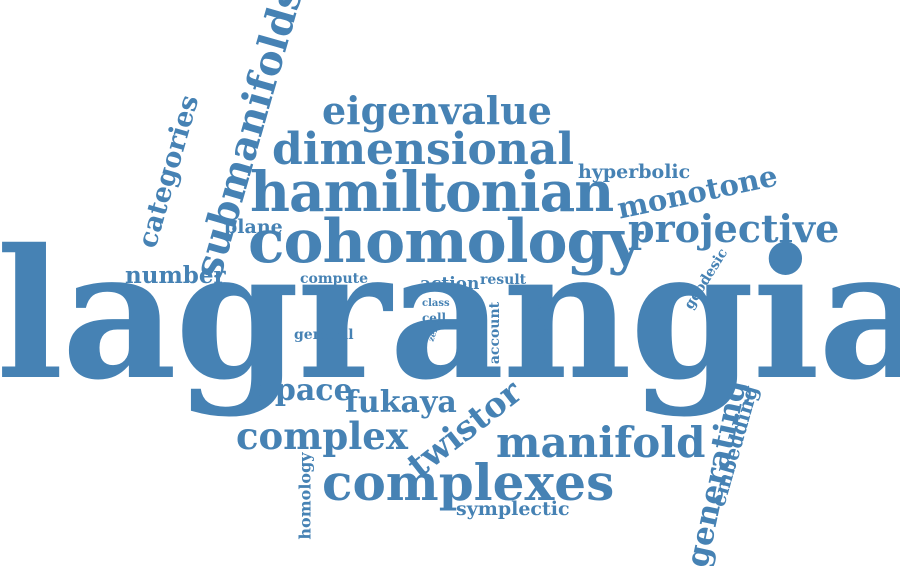 The height and width of the screenshot is (566, 900). I want to click on word-space: space, so click(305, 390).